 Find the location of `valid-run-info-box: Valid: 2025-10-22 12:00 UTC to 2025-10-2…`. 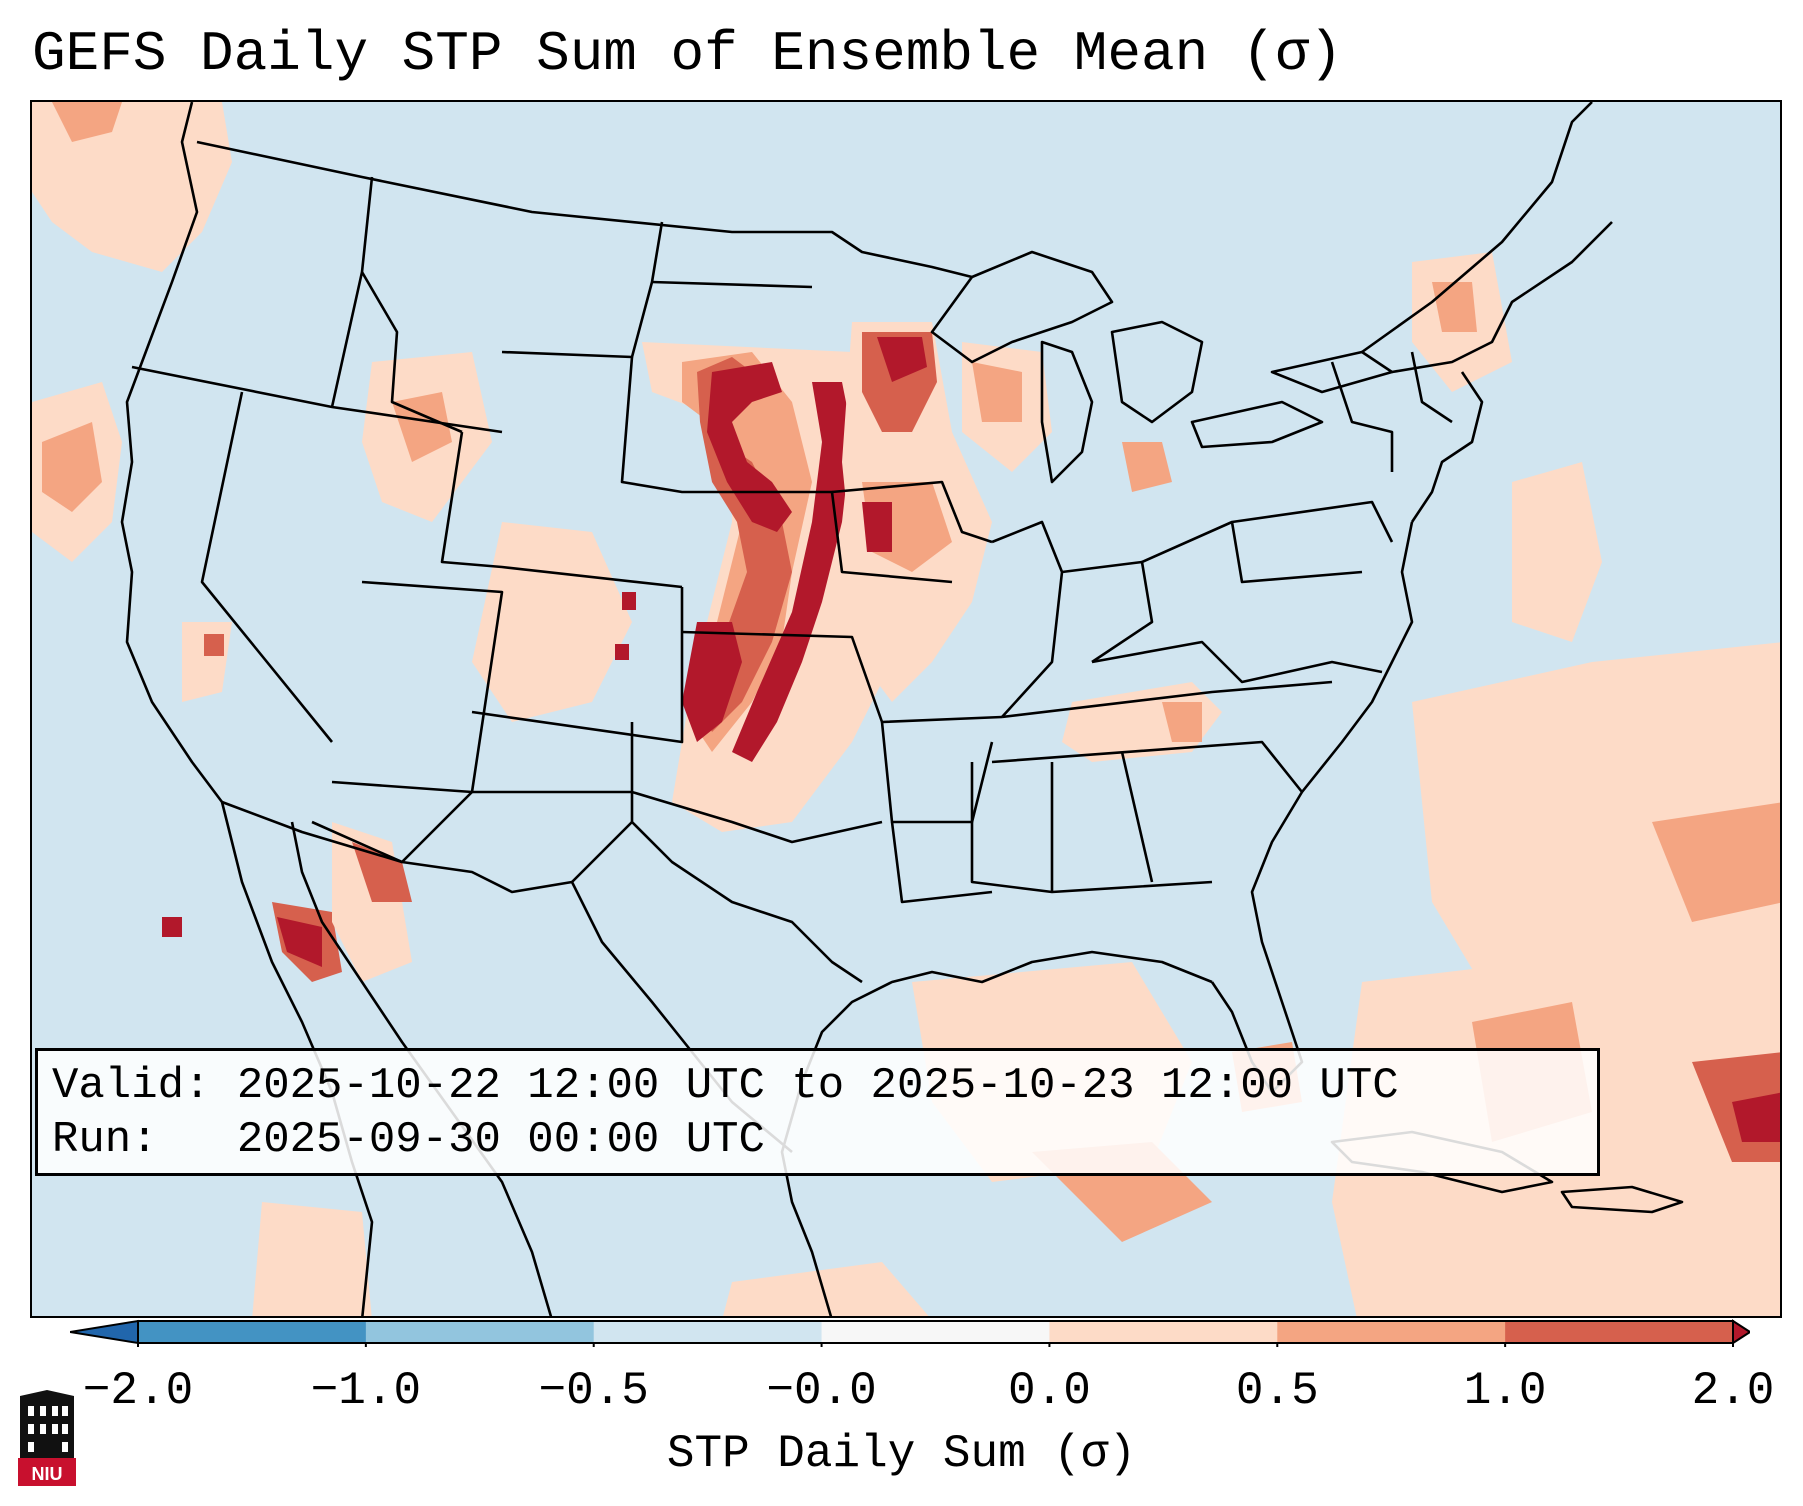

valid-run-info-box: Valid: 2025-10-22 12:00 UTC to 2025-10-2… is located at coordinates (817, 1112).